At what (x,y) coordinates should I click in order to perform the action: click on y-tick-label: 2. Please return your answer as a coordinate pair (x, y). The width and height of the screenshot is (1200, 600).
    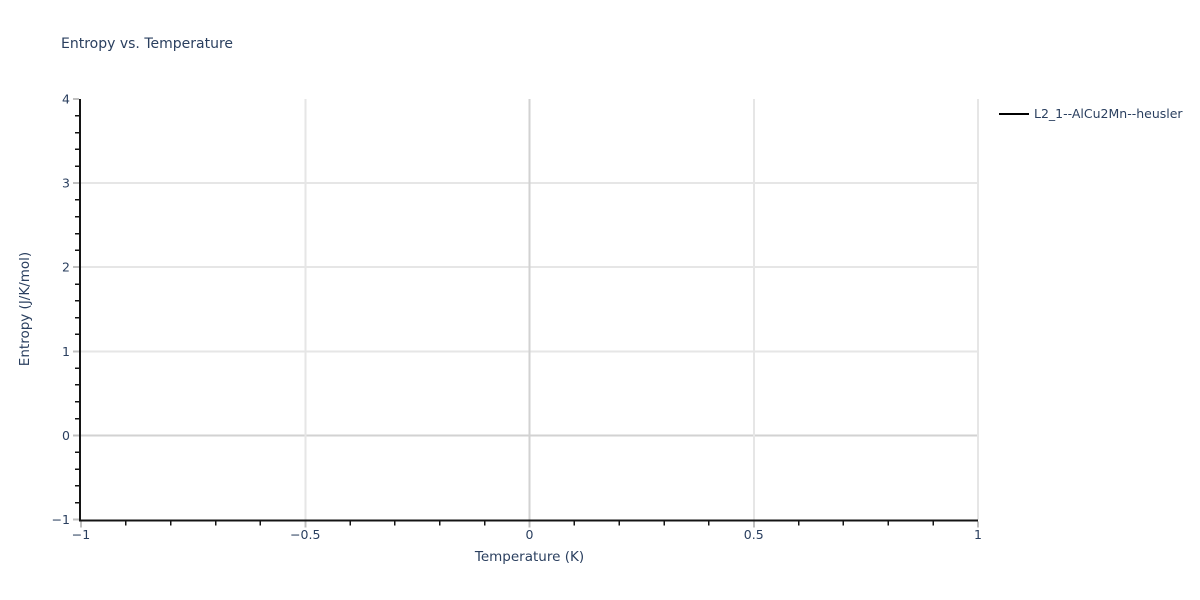
    Looking at the image, I should click on (66, 267).